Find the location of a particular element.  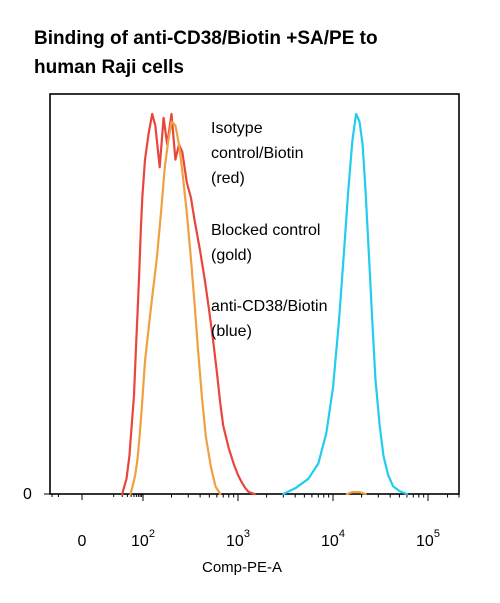

x-tick-label: 10⁴ is located at coordinates (333, 539).